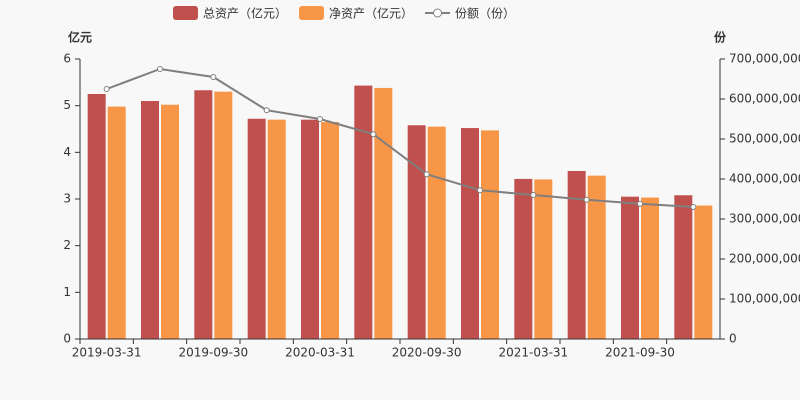 The height and width of the screenshot is (400, 800). What do you see at coordinates (764, 139) in the screenshot?
I see `y2-tick-label: 500,000,000` at bounding box center [764, 139].